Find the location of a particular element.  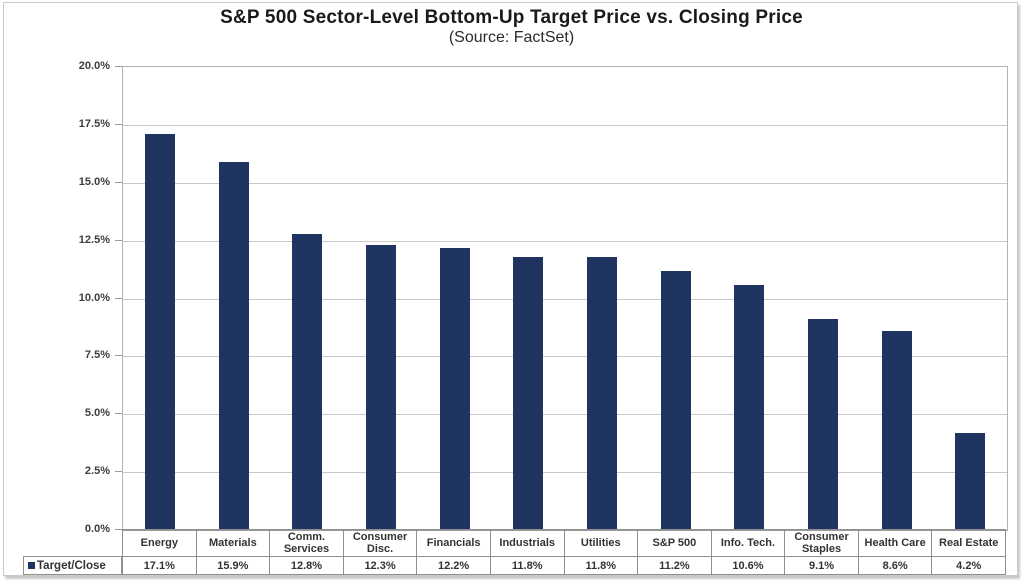

category-cell: Utilities is located at coordinates (600, 542).